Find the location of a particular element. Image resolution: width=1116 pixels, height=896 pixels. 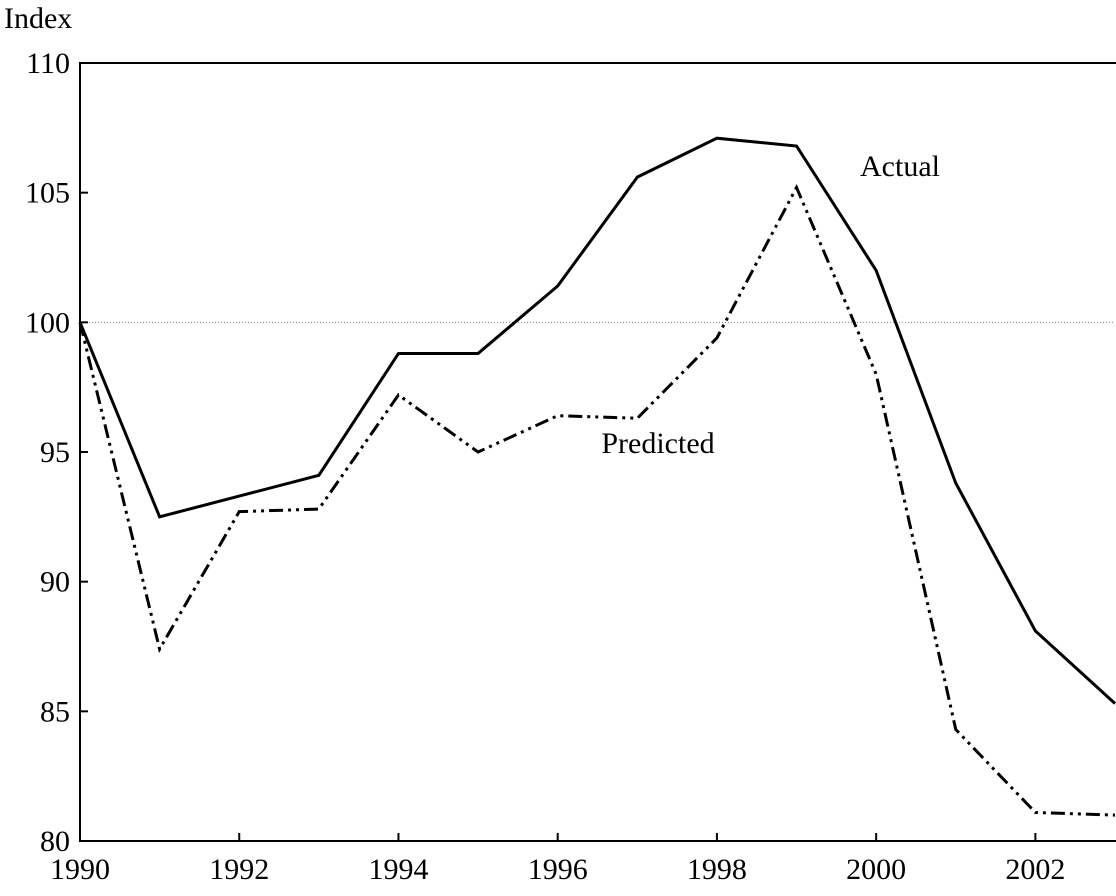

series-label: Actual is located at coordinates (900, 166).